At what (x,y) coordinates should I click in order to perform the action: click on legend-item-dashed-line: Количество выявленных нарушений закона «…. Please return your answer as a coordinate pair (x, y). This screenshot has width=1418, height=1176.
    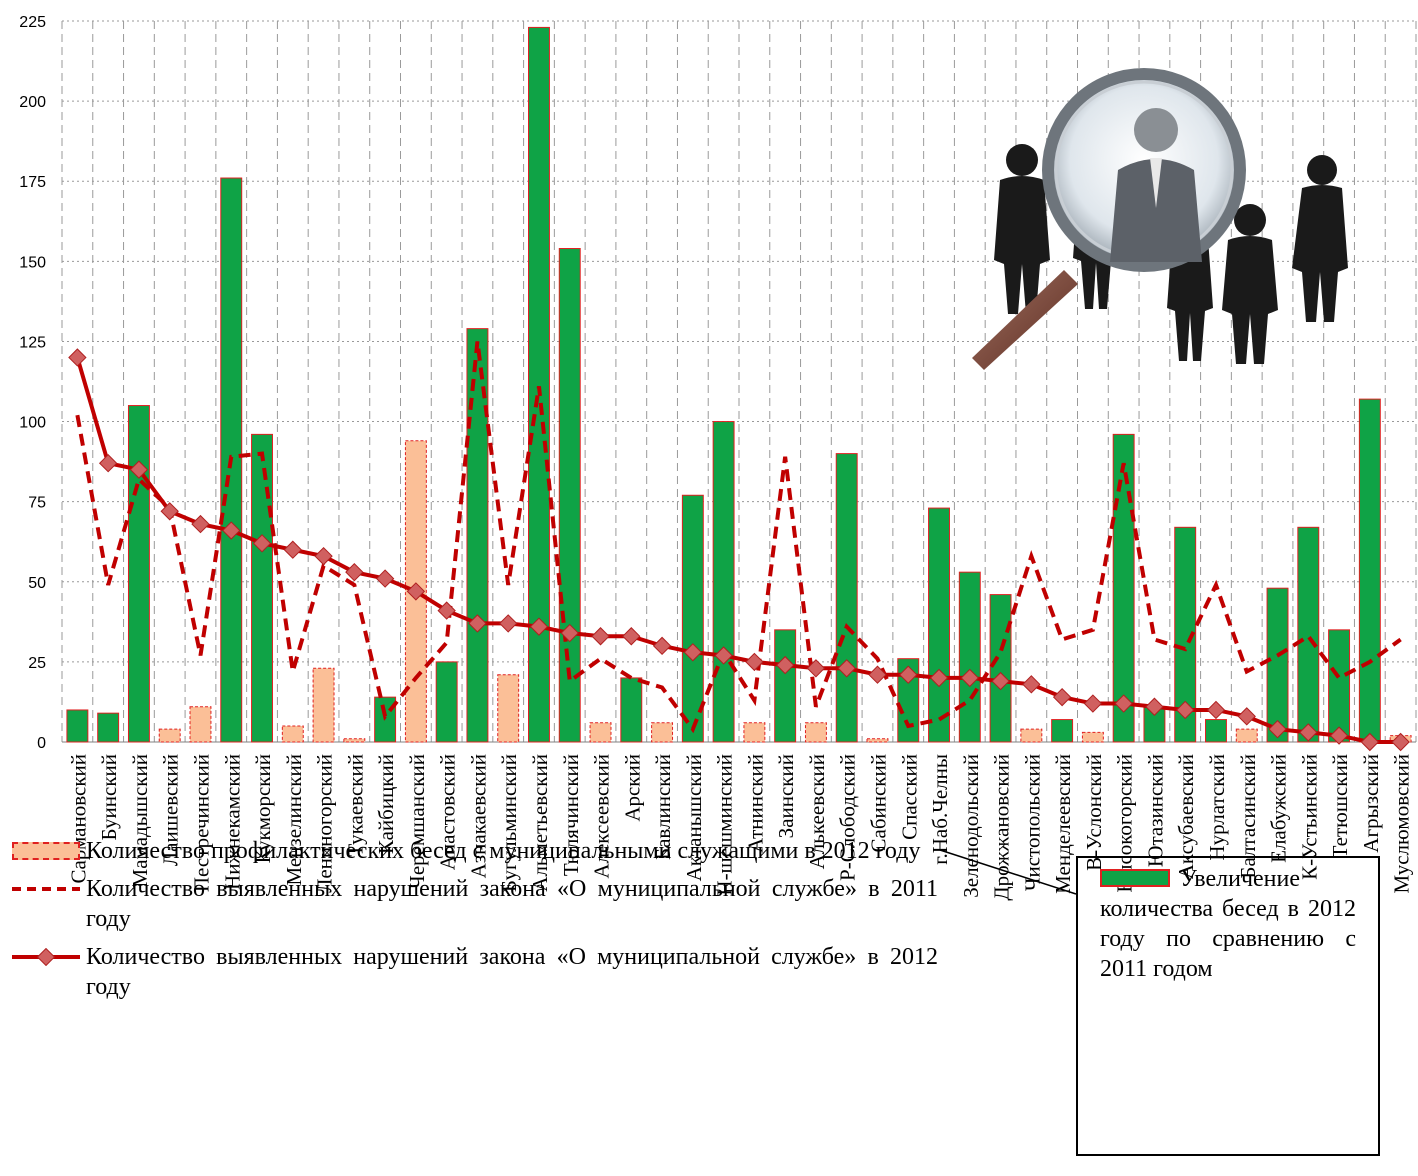
    Looking at the image, I should click on (473, 904).